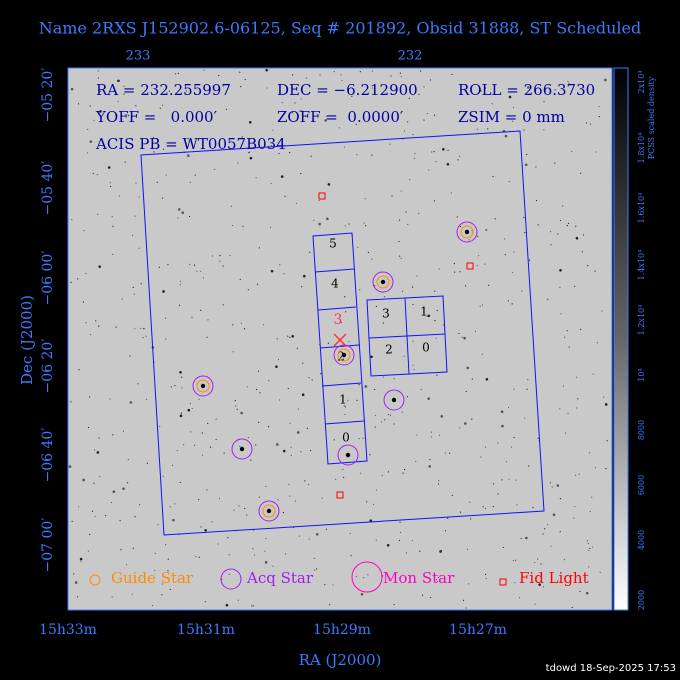 This screenshot has width=680, height=680. Describe the element at coordinates (407, 336) in the screenshot. I see `chip-group` at that location.